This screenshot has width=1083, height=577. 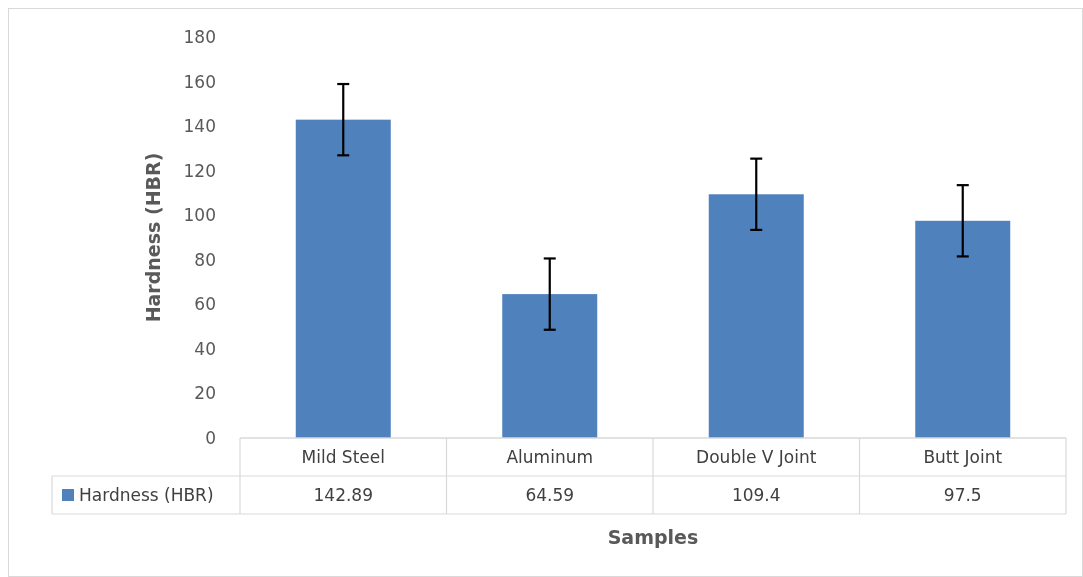 What do you see at coordinates (153, 237) in the screenshot?
I see `y-axis-title: Hardness (HBR)` at bounding box center [153, 237].